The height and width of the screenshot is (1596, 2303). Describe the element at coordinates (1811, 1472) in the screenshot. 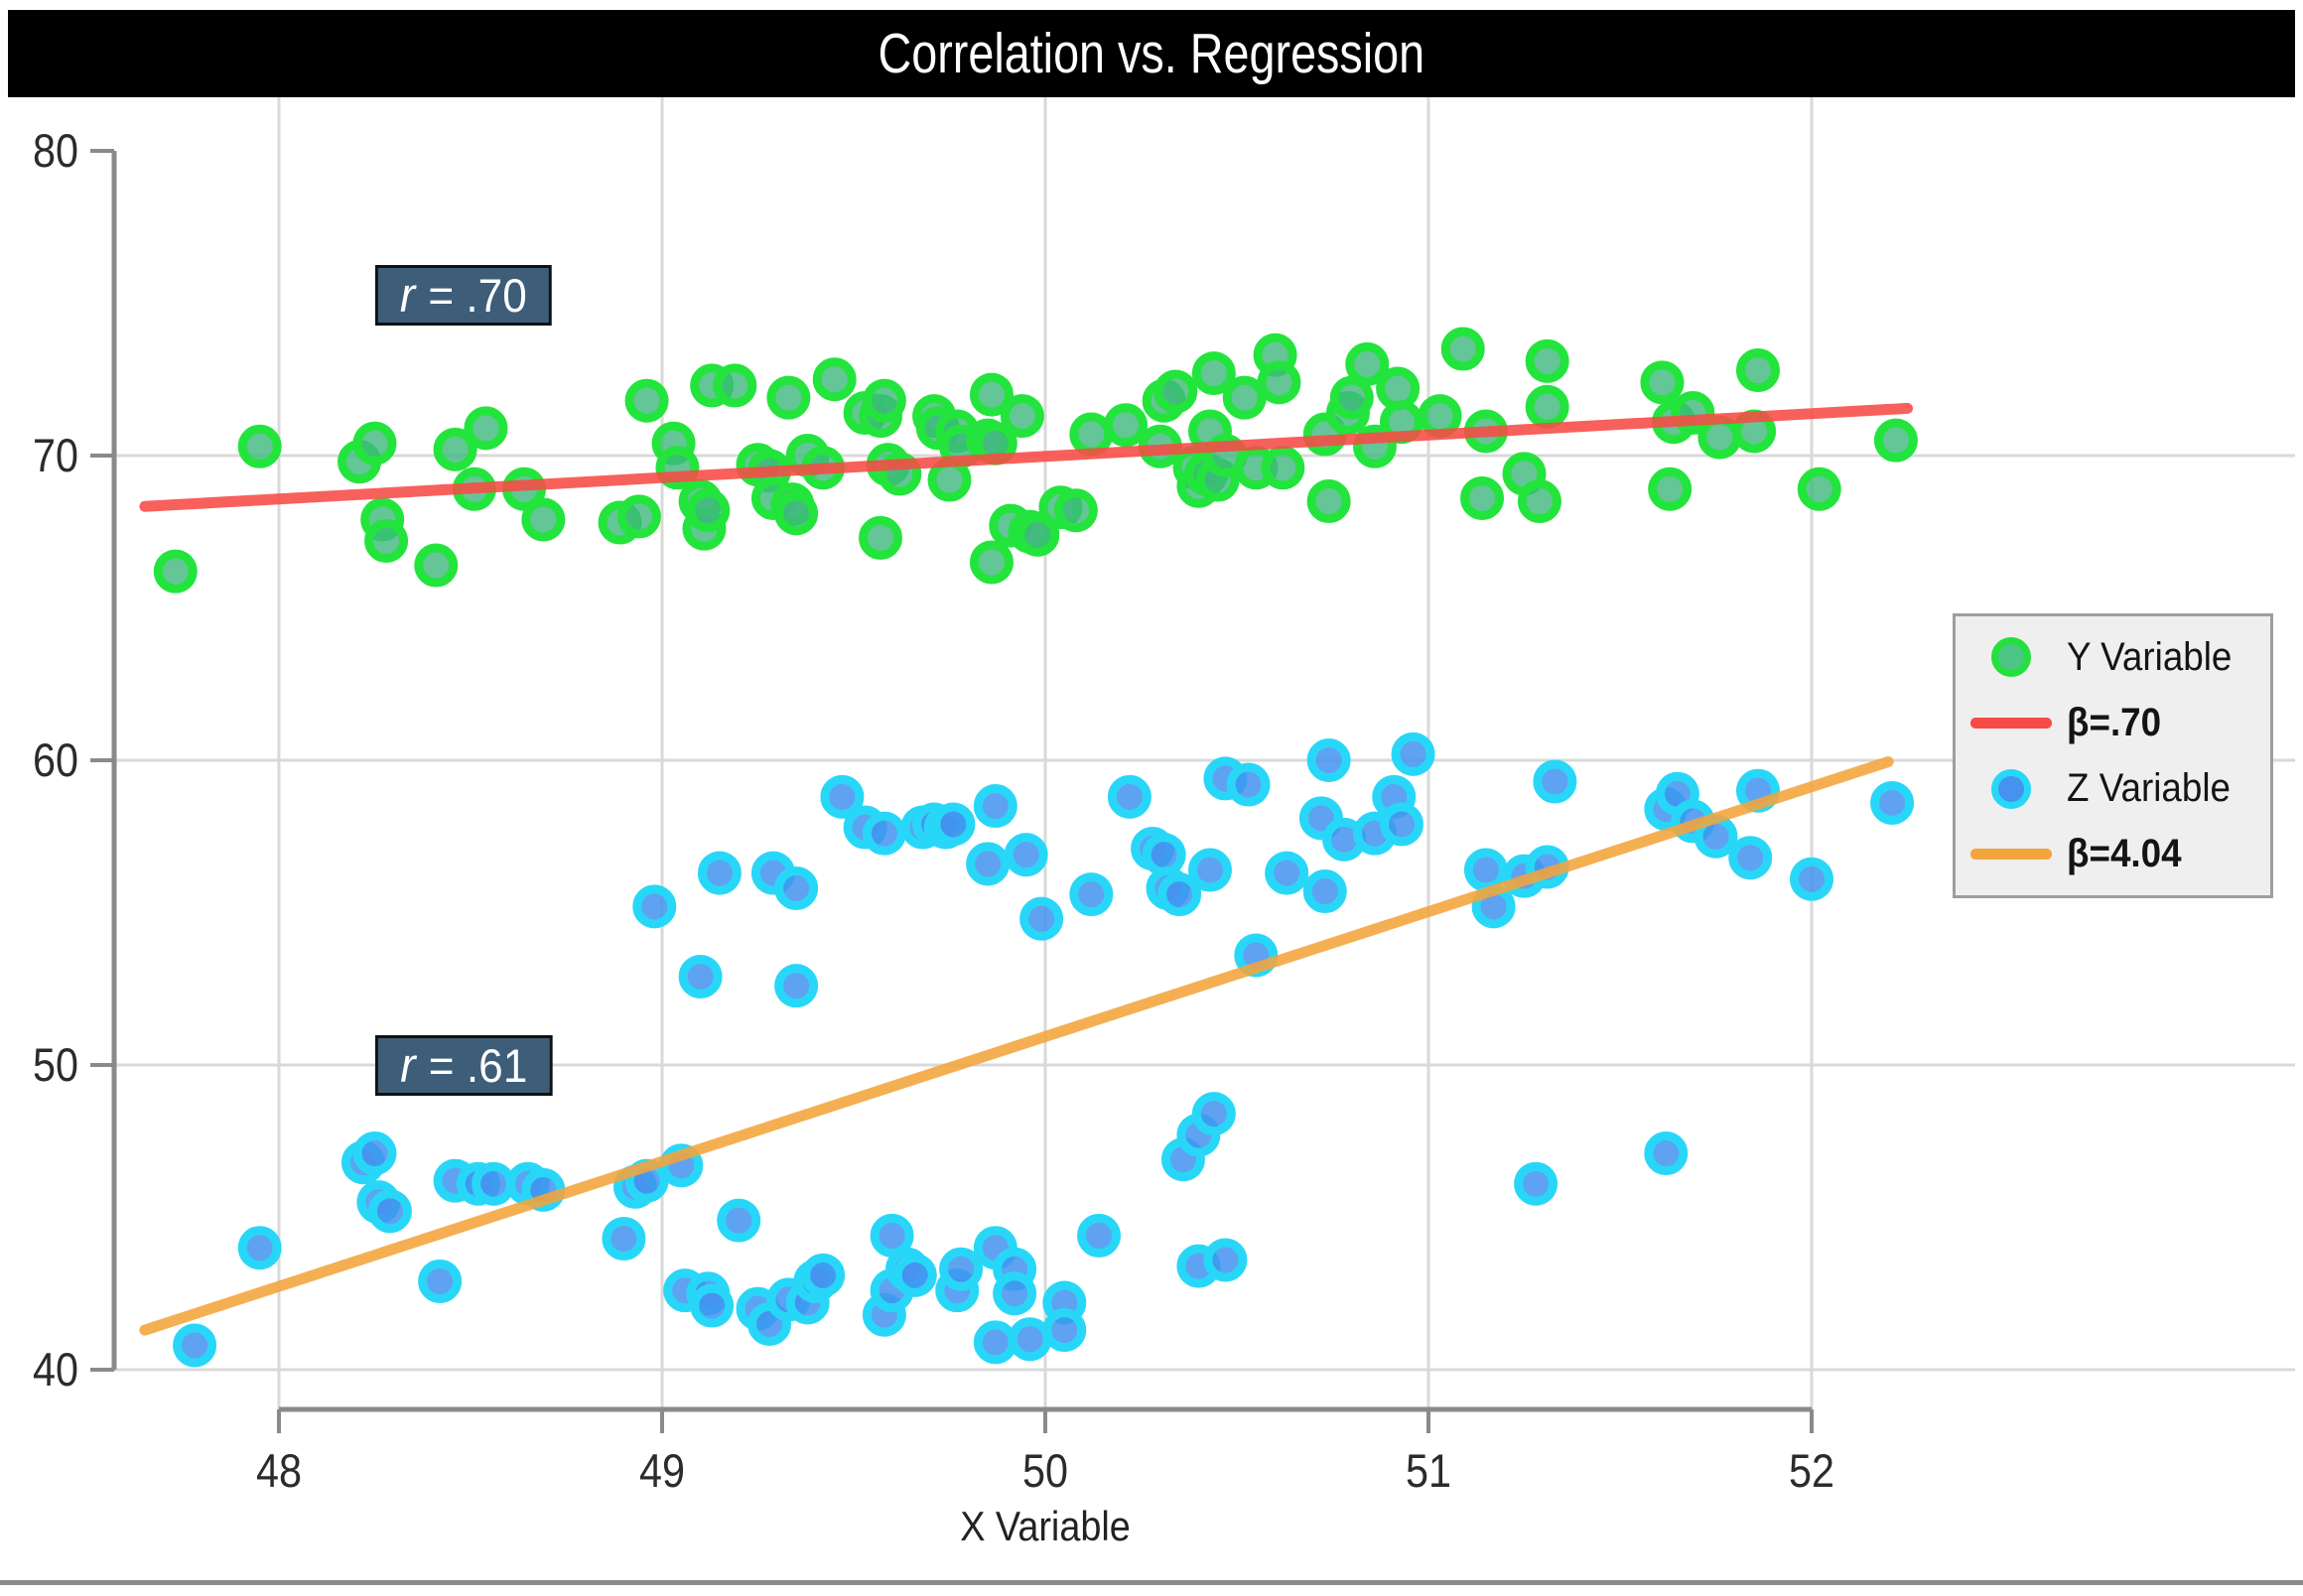

I see `svg-text: 52` at that location.